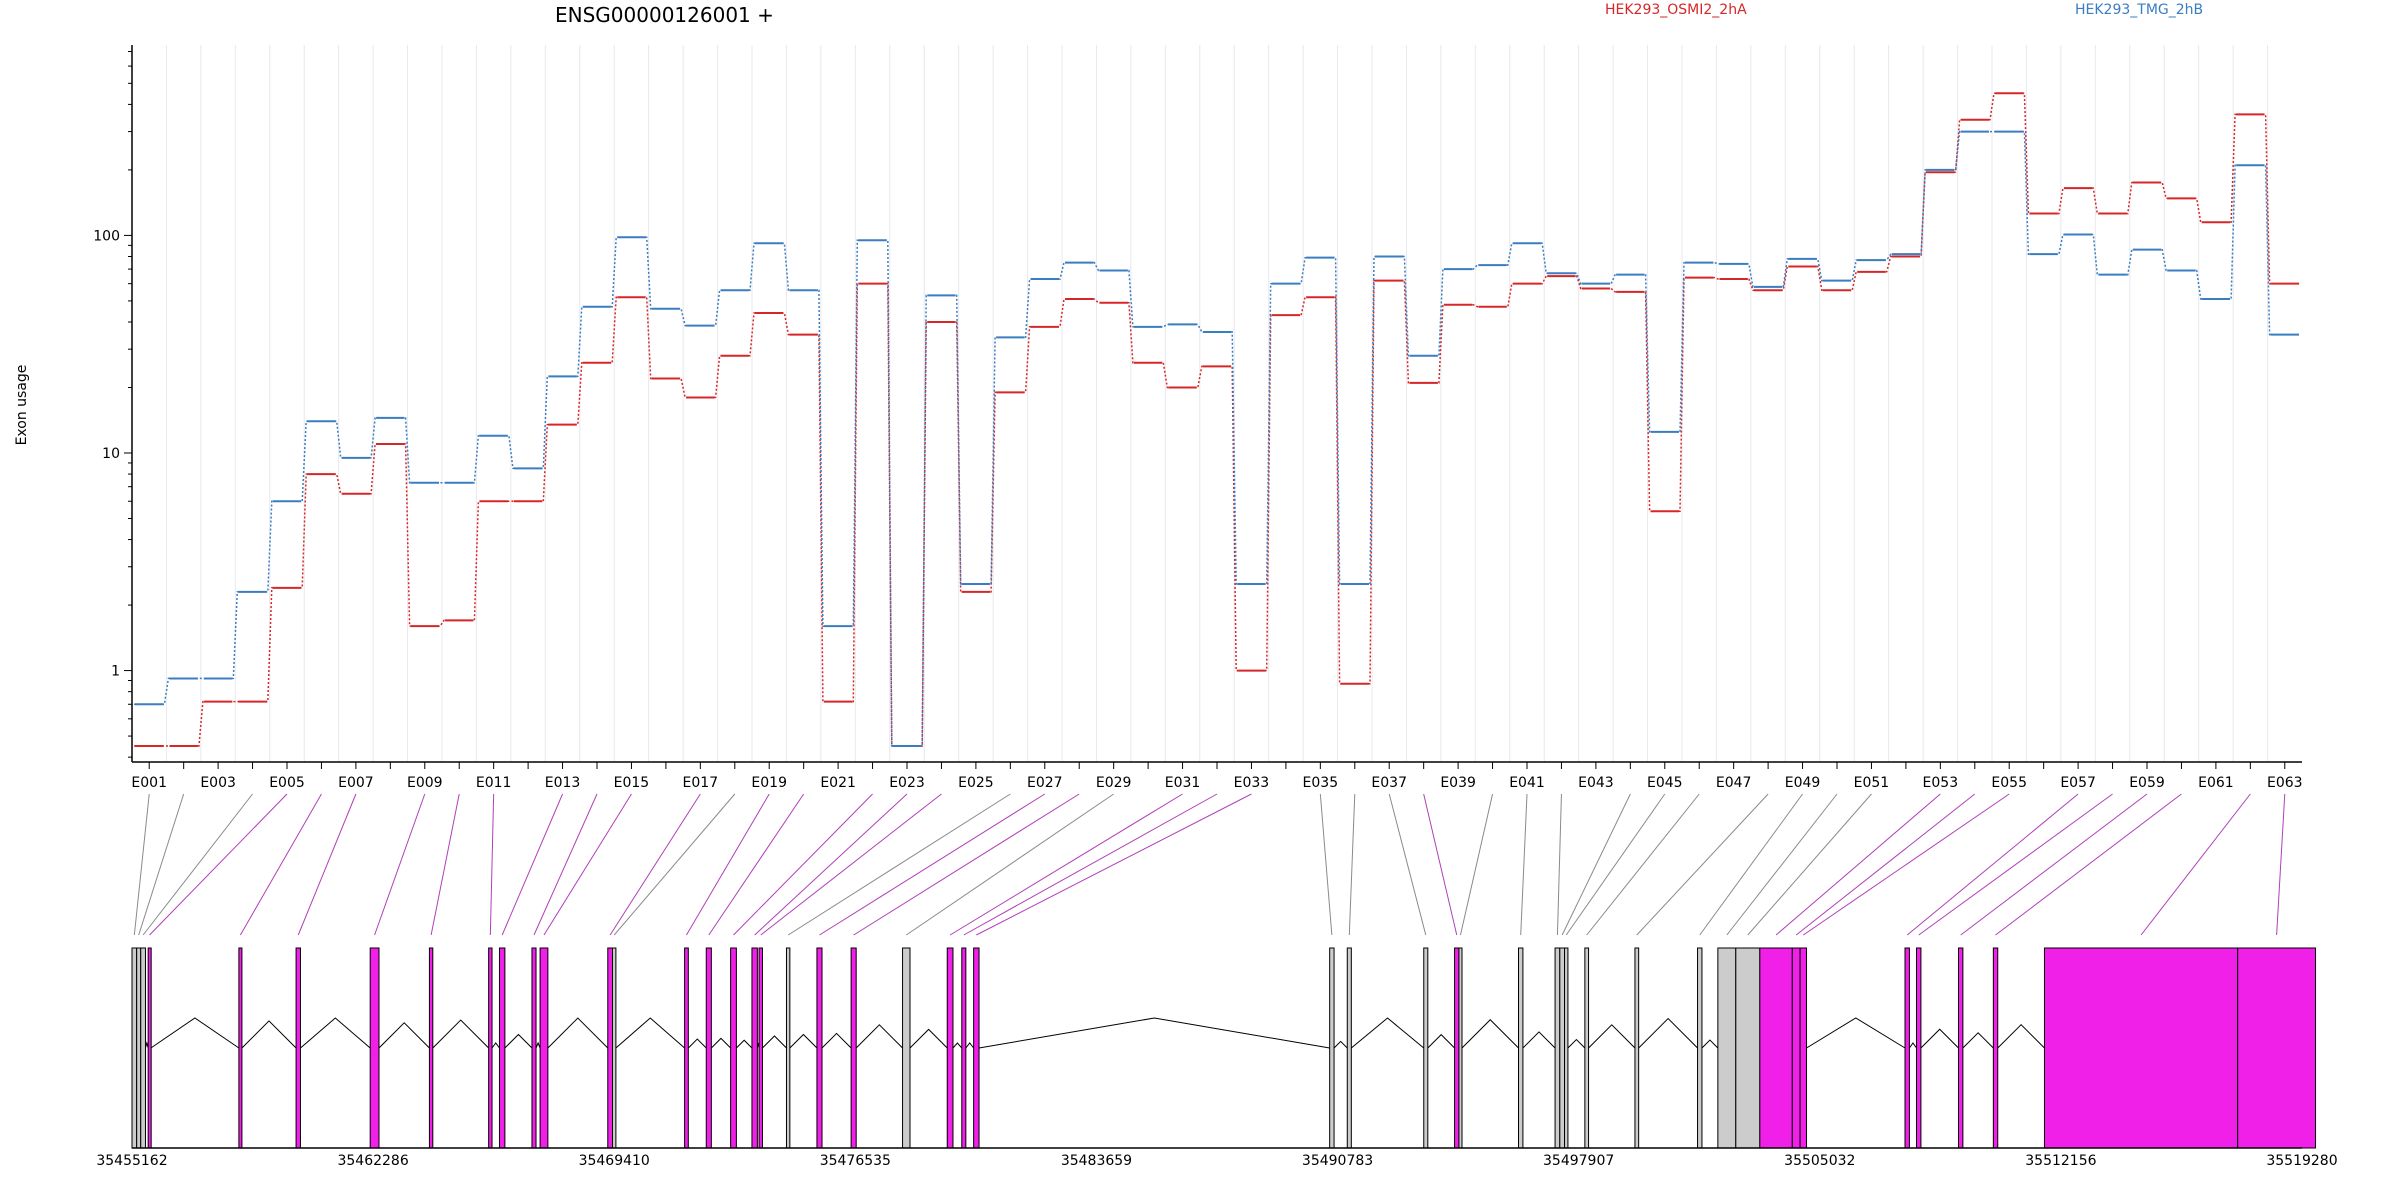  Describe the element at coordinates (218, 783) in the screenshot. I see `x-tick-label: E003` at that location.